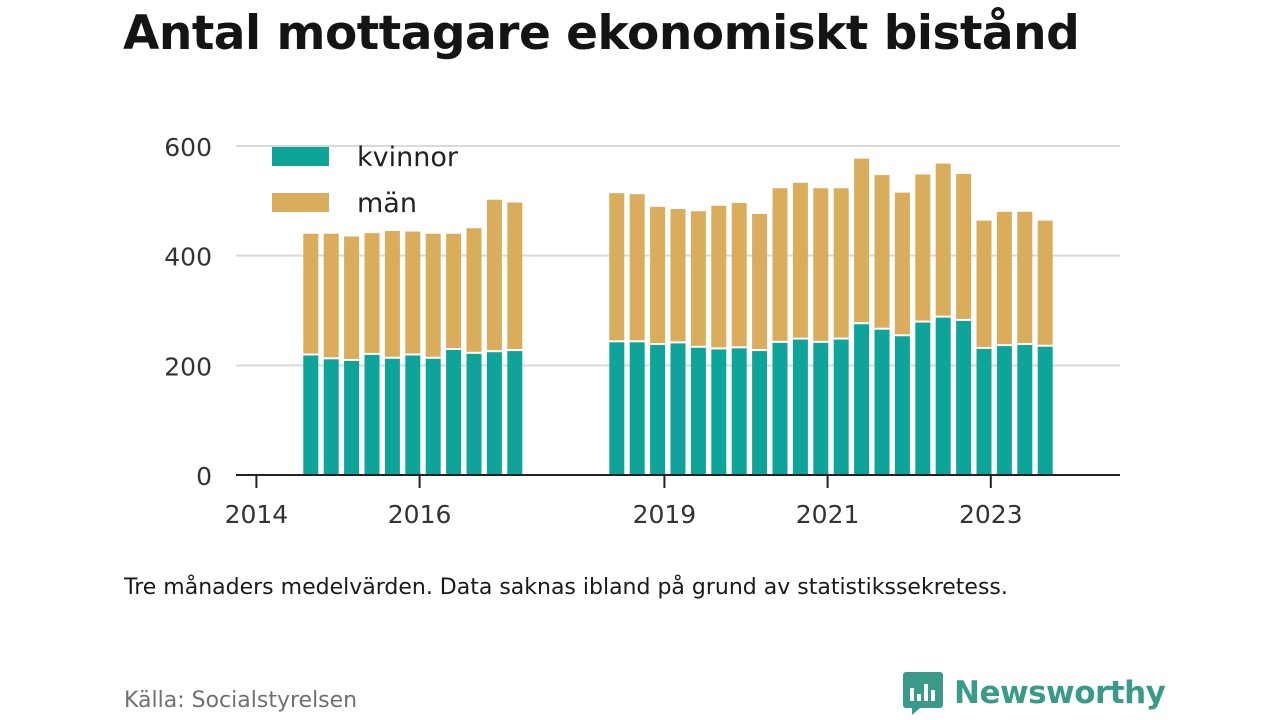 The height and width of the screenshot is (720, 1280). I want to click on legend-swatch-kvinnor, so click(300, 156).